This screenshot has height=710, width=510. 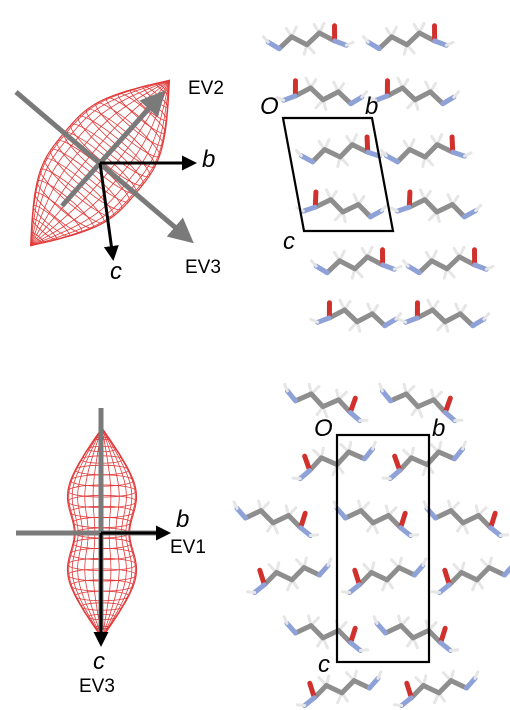 What do you see at coordinates (93, 527) in the screenshot?
I see `bottom-ellipsoid` at bounding box center [93, 527].